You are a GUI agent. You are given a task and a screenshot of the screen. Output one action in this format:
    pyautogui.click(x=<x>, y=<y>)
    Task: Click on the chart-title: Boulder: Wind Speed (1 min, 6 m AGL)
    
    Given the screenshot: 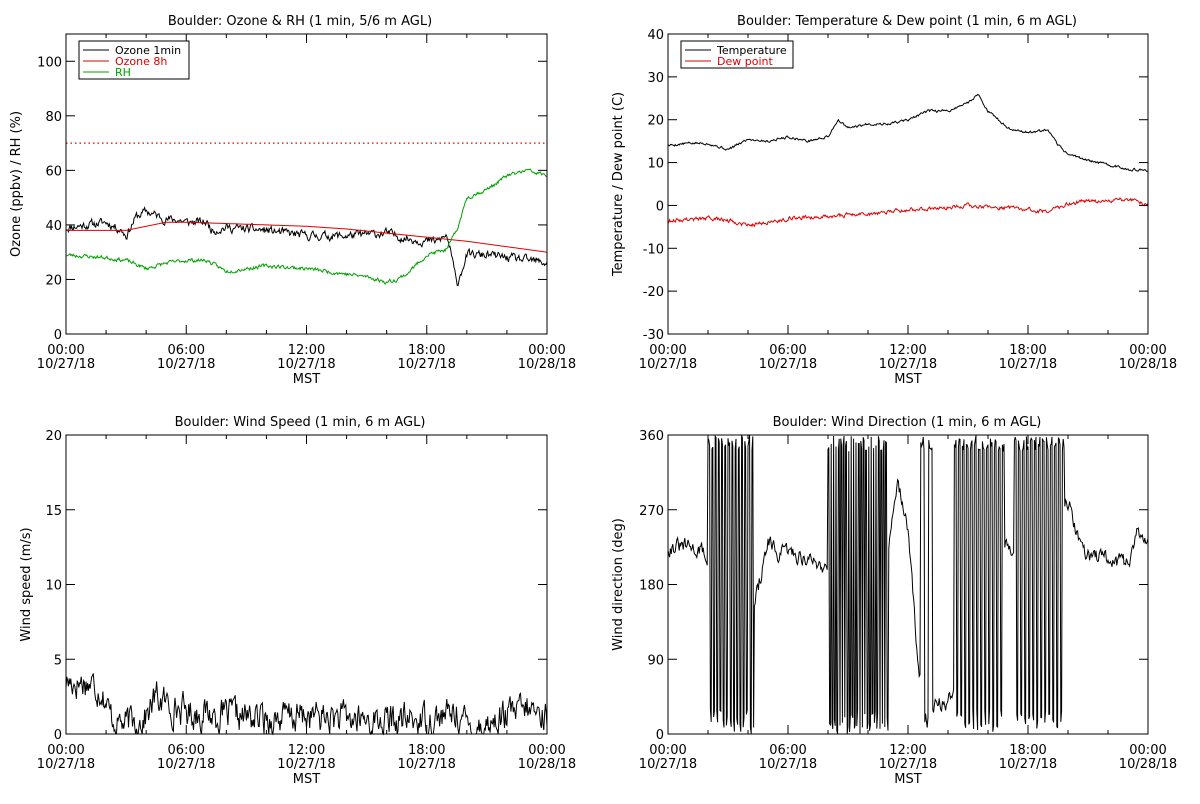 What is the action you would take?
    pyautogui.click(x=300, y=422)
    